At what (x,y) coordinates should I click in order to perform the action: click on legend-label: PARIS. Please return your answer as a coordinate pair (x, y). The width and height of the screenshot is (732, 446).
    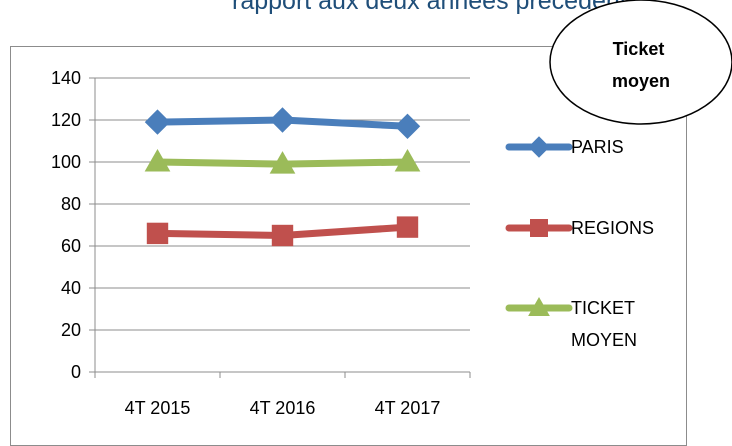
    Looking at the image, I should click on (597, 147).